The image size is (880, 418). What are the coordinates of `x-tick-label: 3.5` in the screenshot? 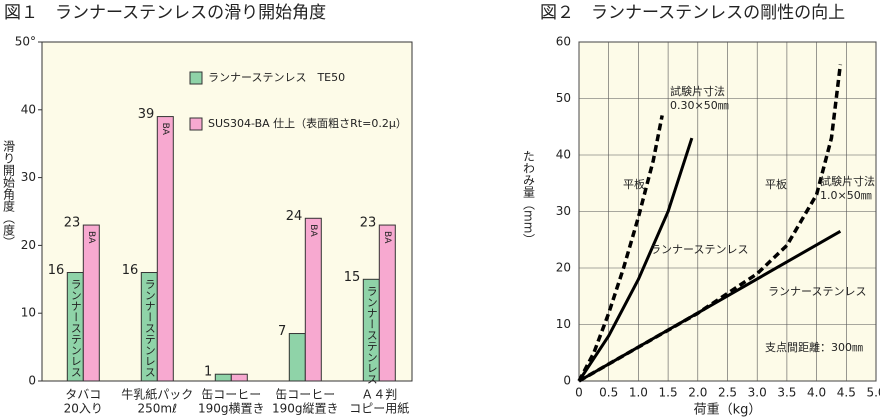 It's located at (786, 393).